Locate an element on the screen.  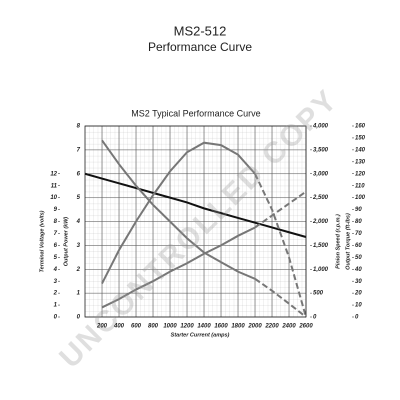
y-tick-label: 130 is located at coordinates (360, 162).